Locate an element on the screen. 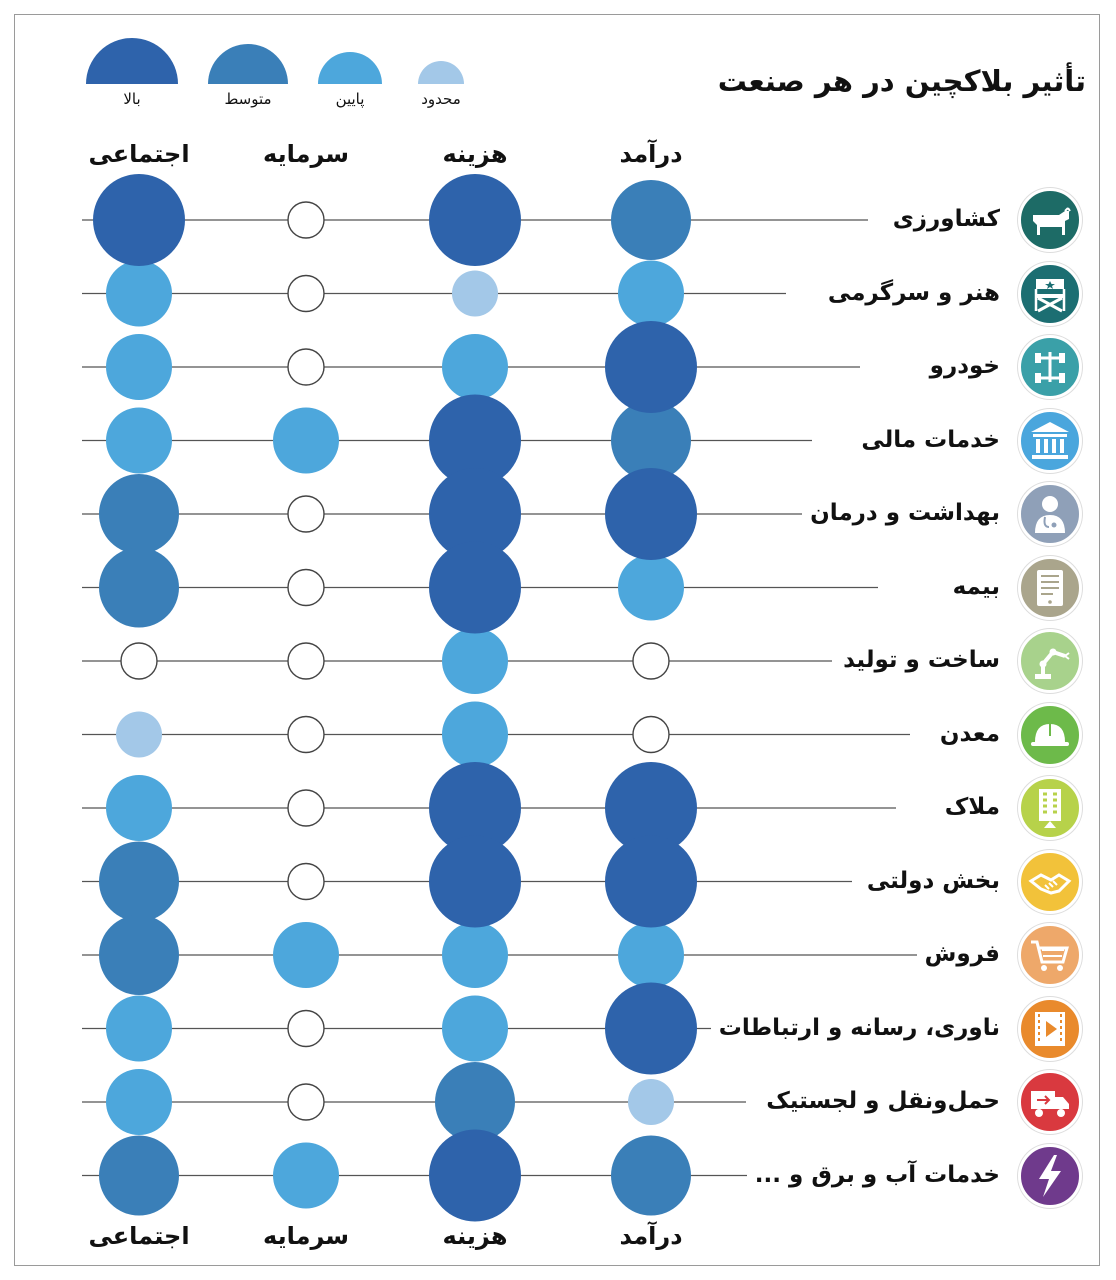 Image resolution: width=1116 pixels, height=1280 pixels. bubble-10-3-low is located at coordinates (651, 955).